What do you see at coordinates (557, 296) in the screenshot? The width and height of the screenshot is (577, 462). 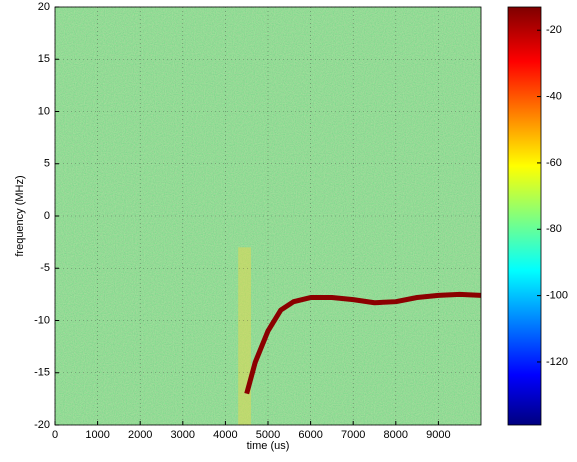 I see `colorbar-tick-label: -100` at bounding box center [557, 296].